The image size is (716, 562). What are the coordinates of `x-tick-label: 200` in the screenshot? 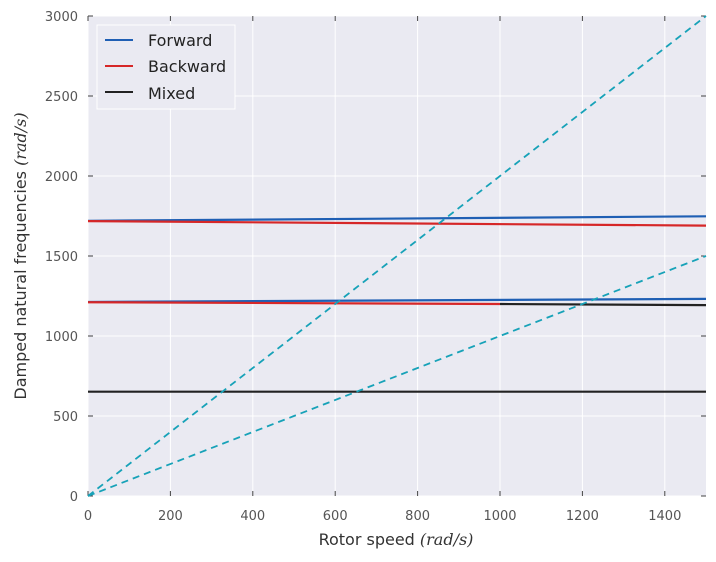 It's located at (170, 516).